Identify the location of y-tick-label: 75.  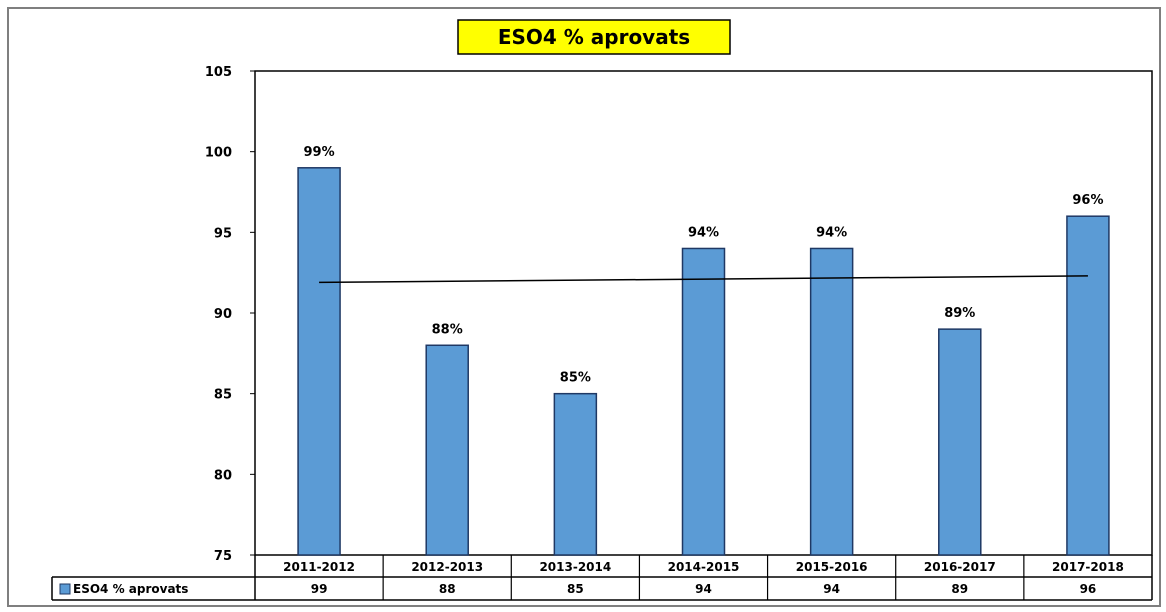
(223, 556).